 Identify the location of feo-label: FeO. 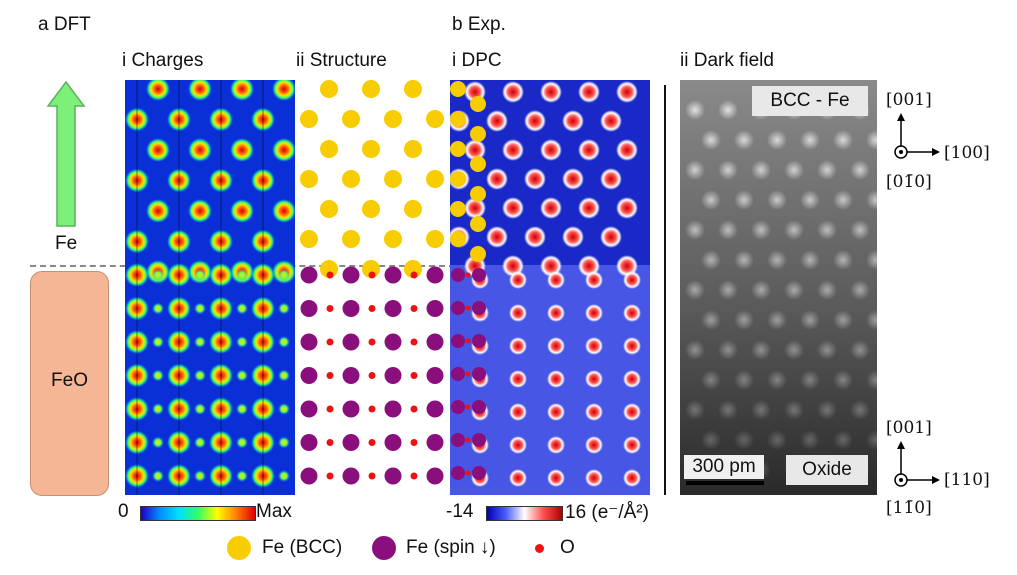
(69, 380).